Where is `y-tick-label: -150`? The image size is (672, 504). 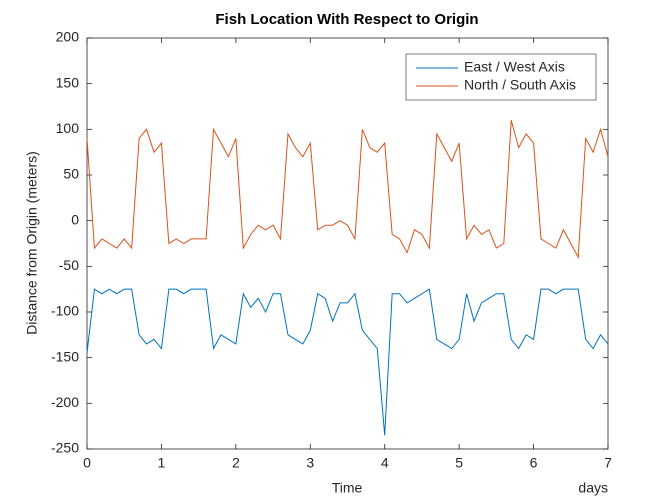 y-tick-label: -150 is located at coordinates (65, 356).